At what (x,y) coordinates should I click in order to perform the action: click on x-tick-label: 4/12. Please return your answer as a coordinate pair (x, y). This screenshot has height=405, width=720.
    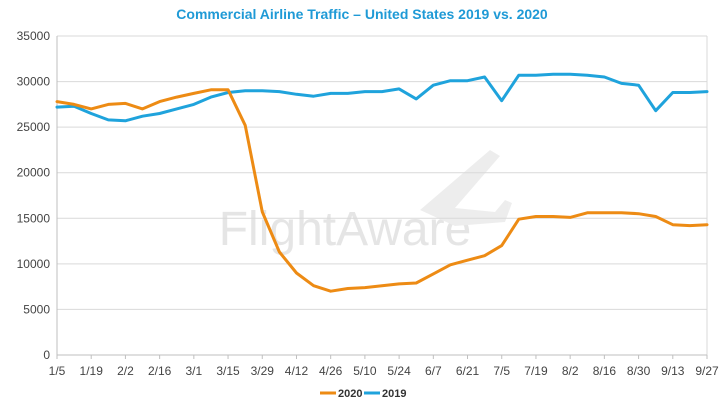
    Looking at the image, I should click on (297, 371).